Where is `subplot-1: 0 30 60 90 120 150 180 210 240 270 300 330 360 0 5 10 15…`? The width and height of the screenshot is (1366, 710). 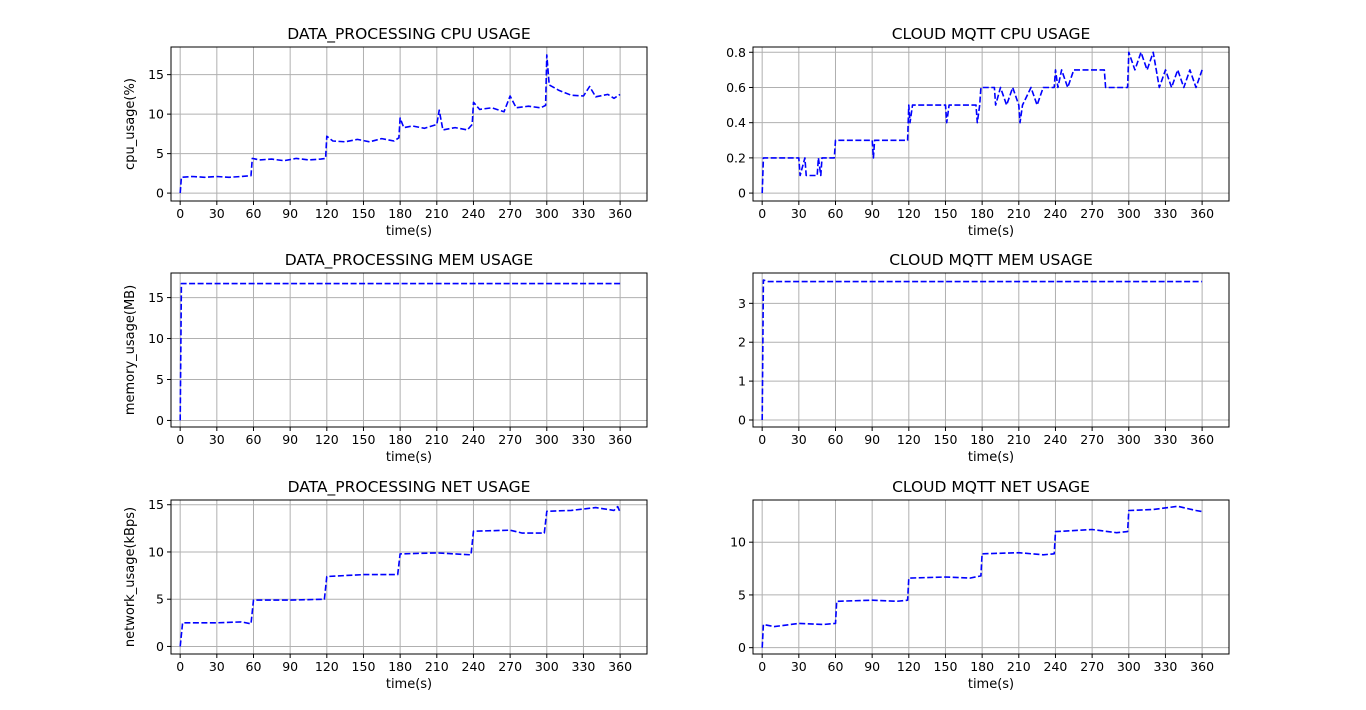
subplot-1: 0 30 60 90 120 150 180 210 240 270 300 330 360 0 5 10 15… is located at coordinates (385, 132).